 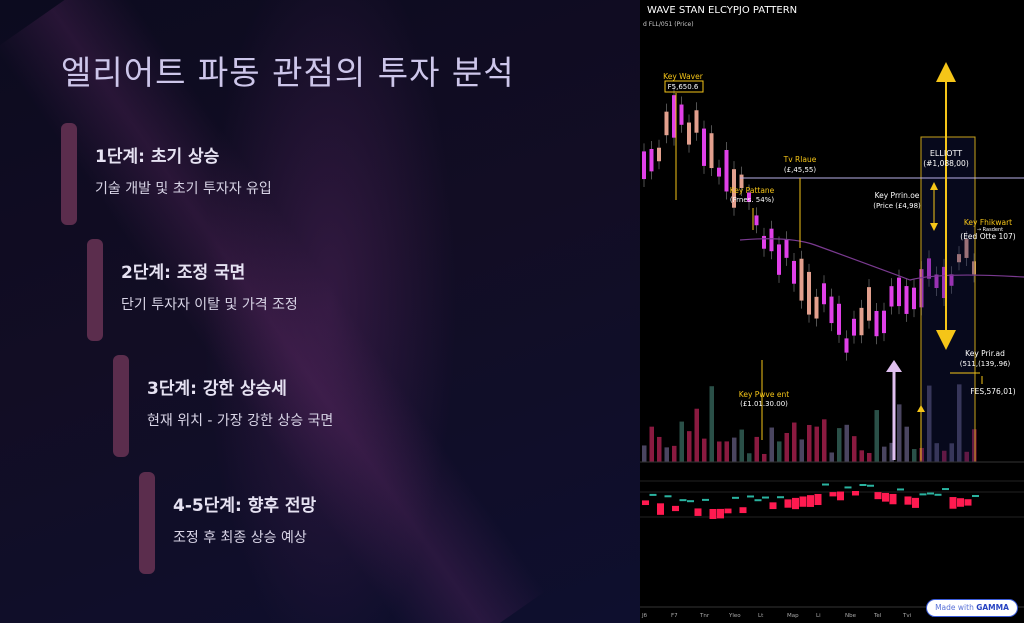 What do you see at coordinates (245, 506) in the screenshot?
I see `step-4-heading: 4-5단계: 향후 전망` at bounding box center [245, 506].